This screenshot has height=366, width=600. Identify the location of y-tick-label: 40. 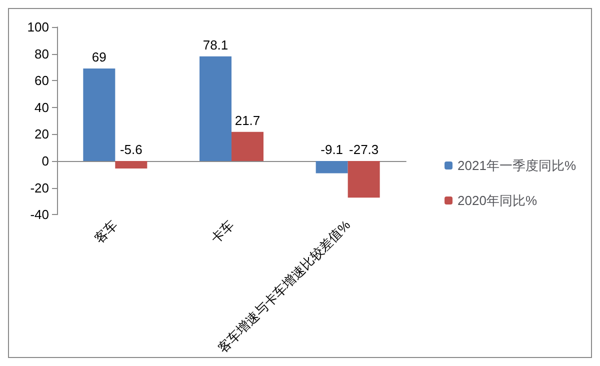
(41, 107).